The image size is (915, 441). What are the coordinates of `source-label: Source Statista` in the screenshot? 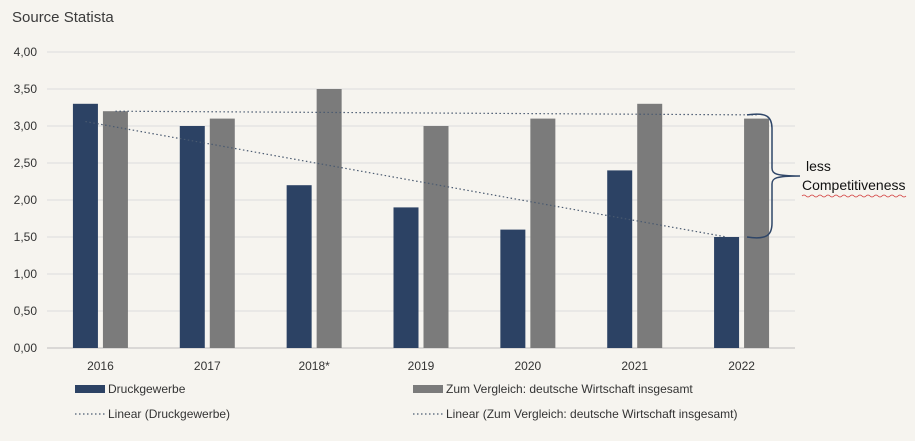 It's located at (63, 17).